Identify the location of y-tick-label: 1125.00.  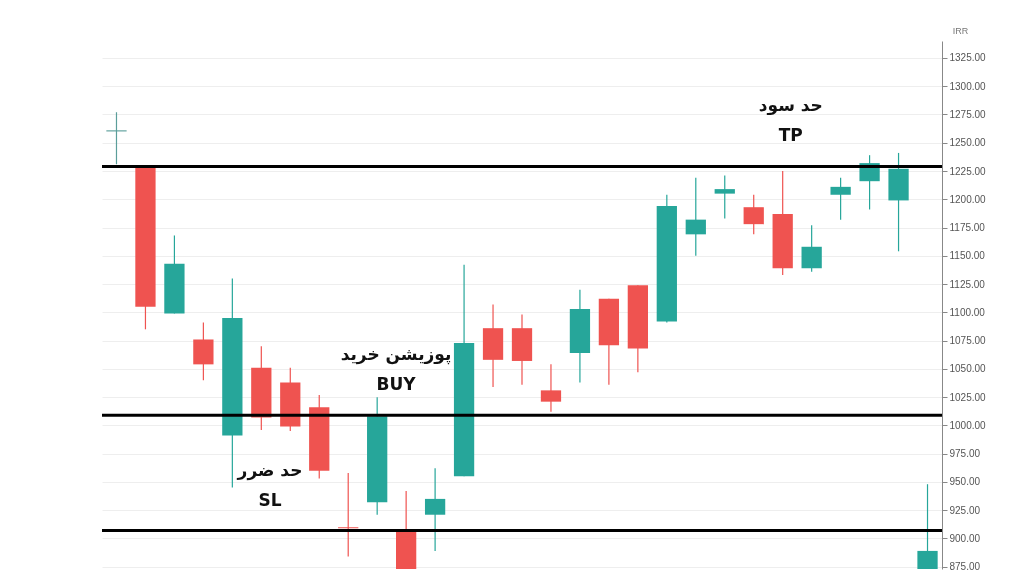
(967, 284).